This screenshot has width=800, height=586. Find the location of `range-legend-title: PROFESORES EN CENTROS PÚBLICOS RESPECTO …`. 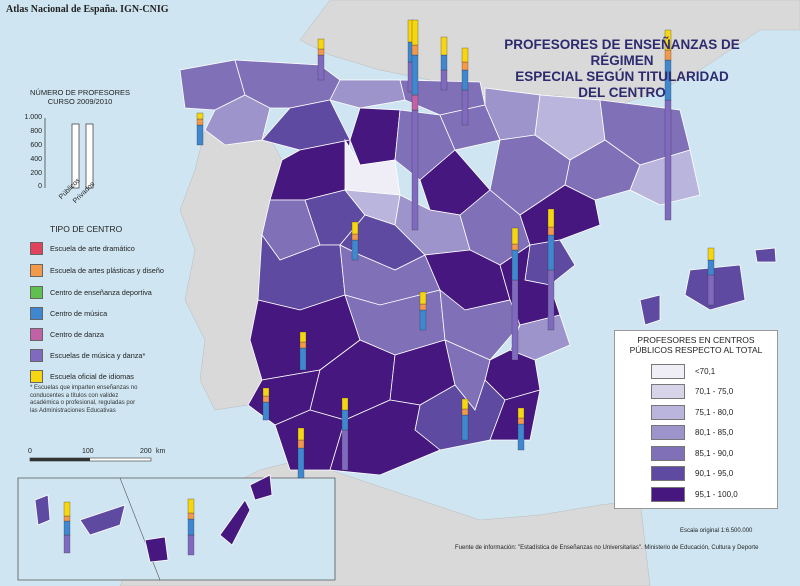

range-legend-title: PROFESORES EN CENTROS PÚBLICOS RESPECTO … is located at coordinates (696, 345).